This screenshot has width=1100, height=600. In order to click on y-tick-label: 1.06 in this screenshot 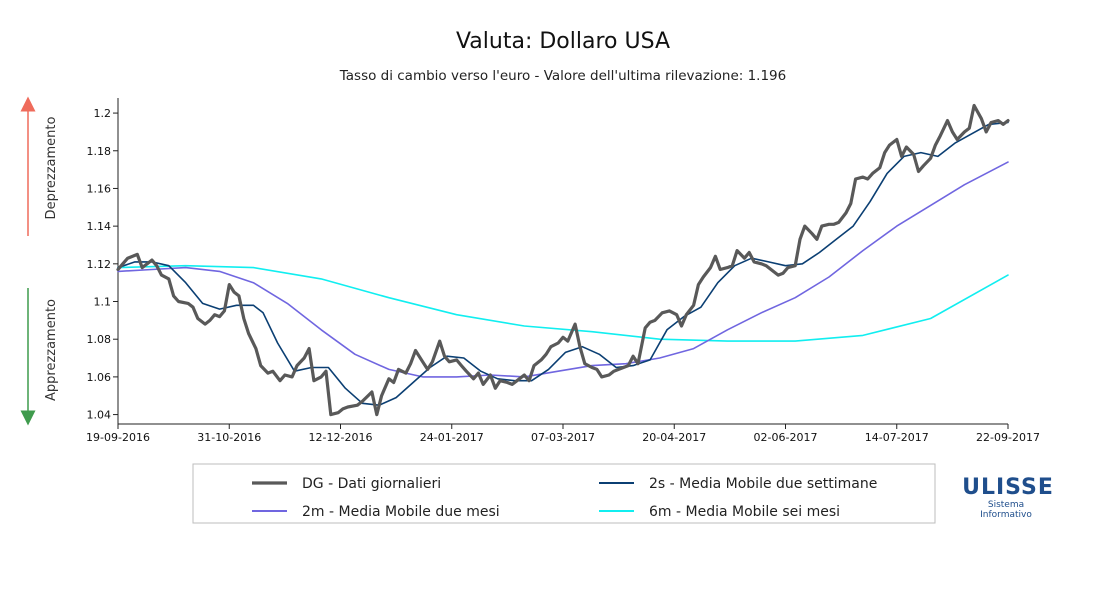, I will do `click(99, 377)`.